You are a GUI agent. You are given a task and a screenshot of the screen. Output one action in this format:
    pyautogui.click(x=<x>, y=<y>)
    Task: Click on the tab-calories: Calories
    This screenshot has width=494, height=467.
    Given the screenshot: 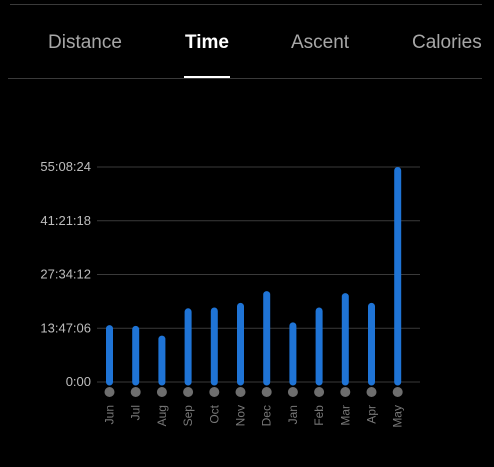 What is the action you would take?
    pyautogui.click(x=447, y=42)
    